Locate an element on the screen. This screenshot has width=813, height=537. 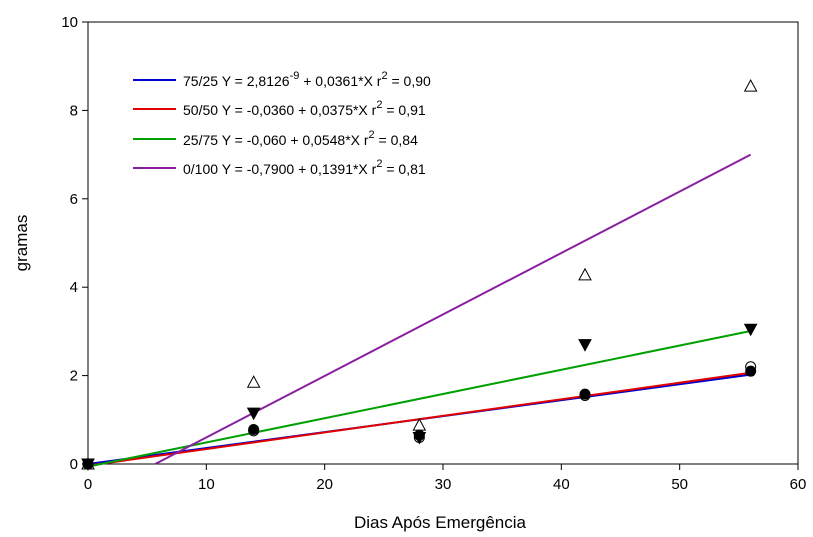
legend-label-50-50: 50/50 Y = -0,0360 + 0,0375*X r2 = 0,91 is located at coordinates (304, 108).